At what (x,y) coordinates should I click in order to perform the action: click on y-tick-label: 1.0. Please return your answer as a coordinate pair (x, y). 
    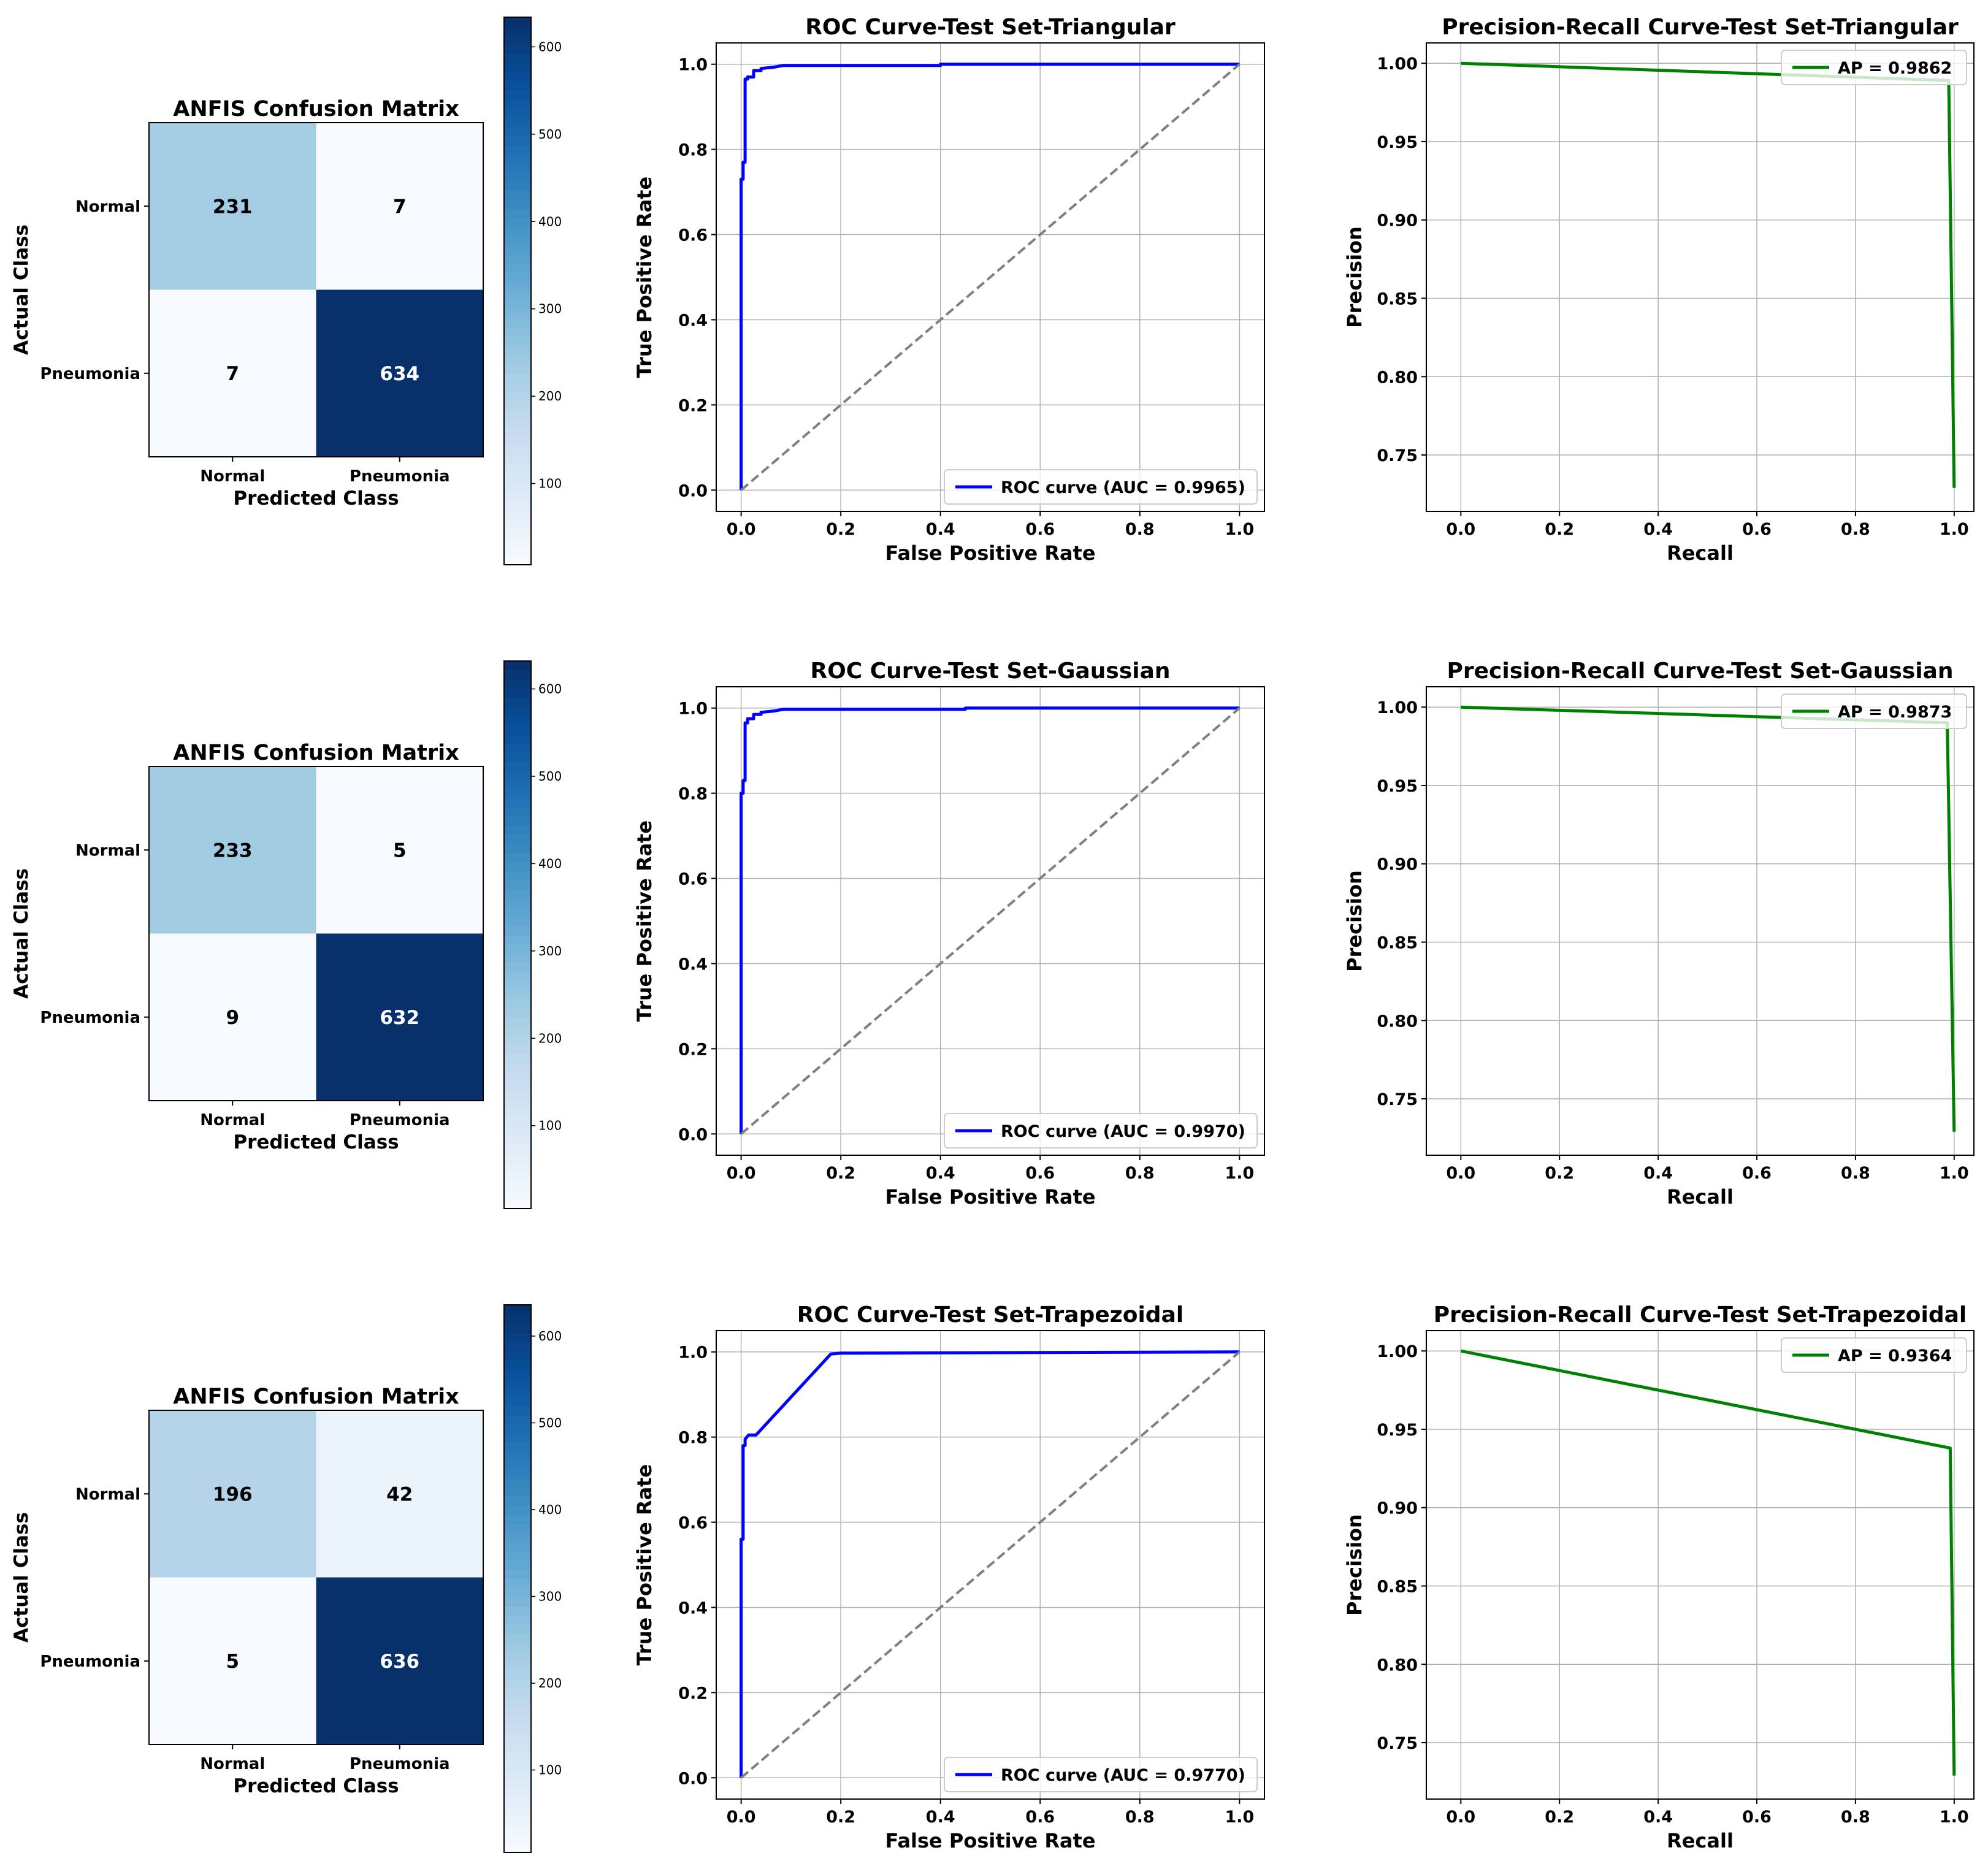
    Looking at the image, I should click on (693, 709).